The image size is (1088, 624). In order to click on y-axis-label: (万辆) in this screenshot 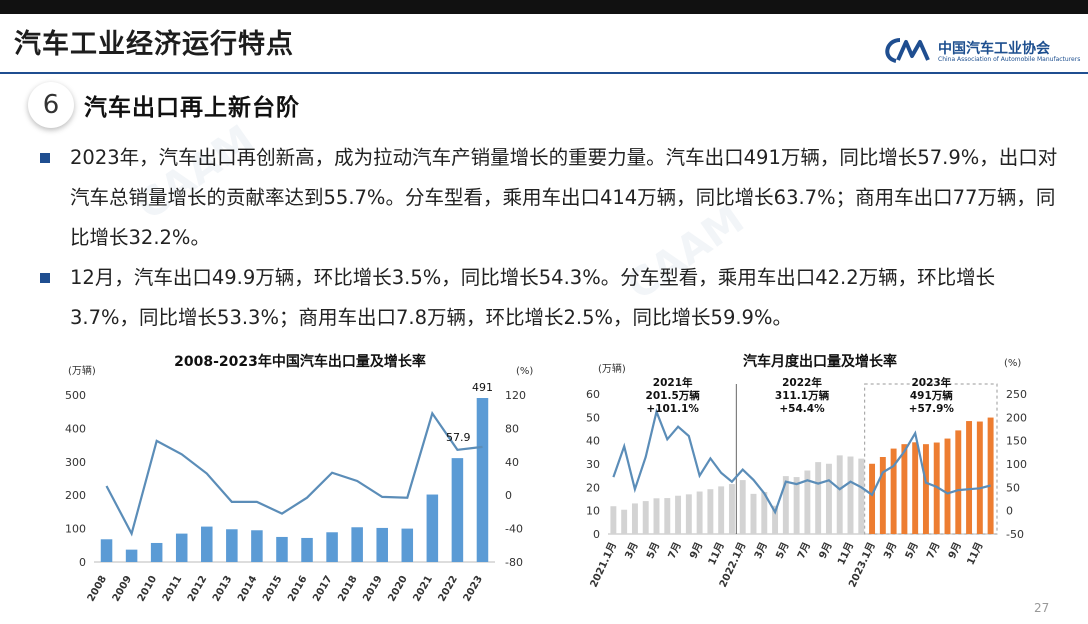, I will do `click(612, 368)`.